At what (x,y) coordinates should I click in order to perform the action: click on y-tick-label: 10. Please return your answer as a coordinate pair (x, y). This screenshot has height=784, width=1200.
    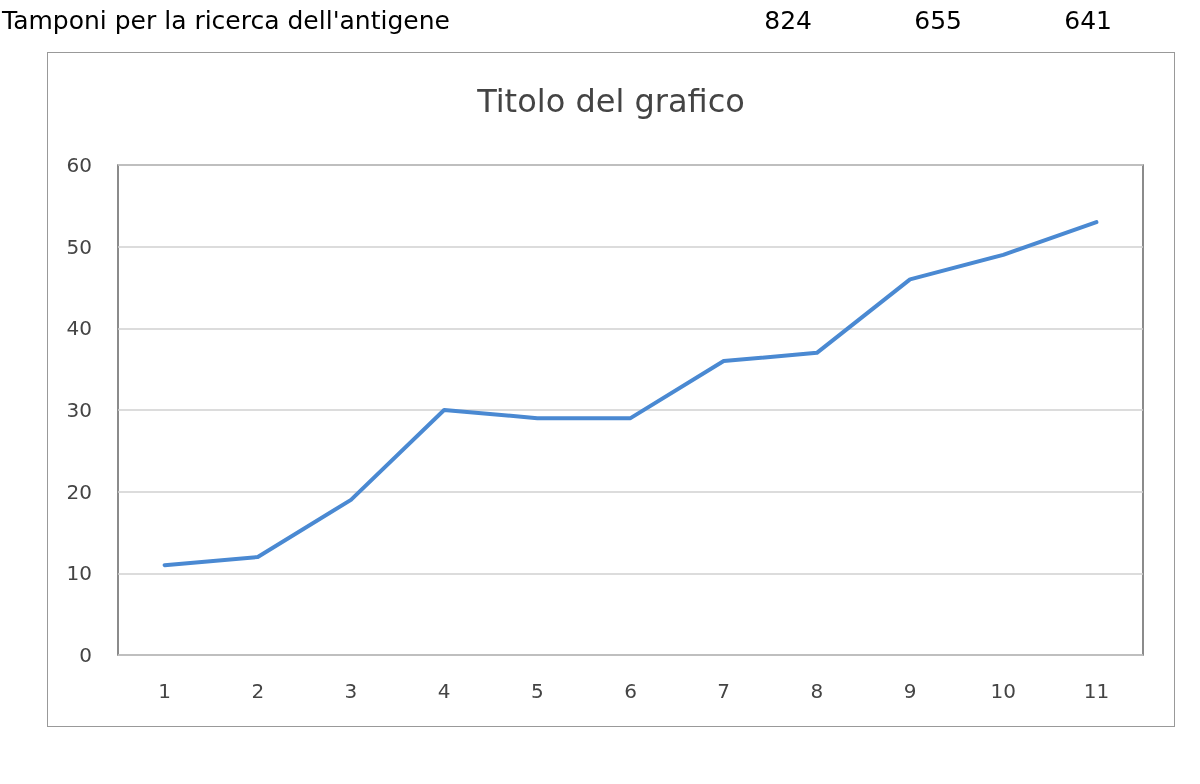
    Looking at the image, I should click on (79, 573).